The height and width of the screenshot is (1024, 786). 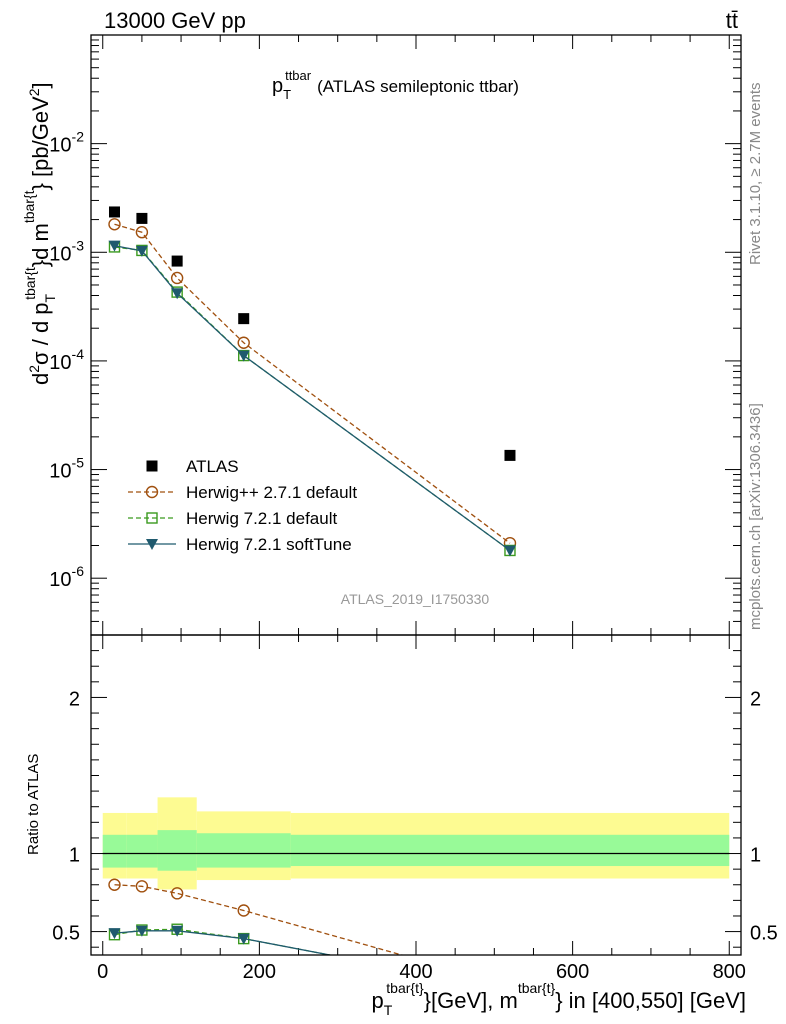 I want to click on y-axis-label: d2σ / d pTtbar{t}d mtbar{t} [pb/GeV2], so click(x=39, y=233).